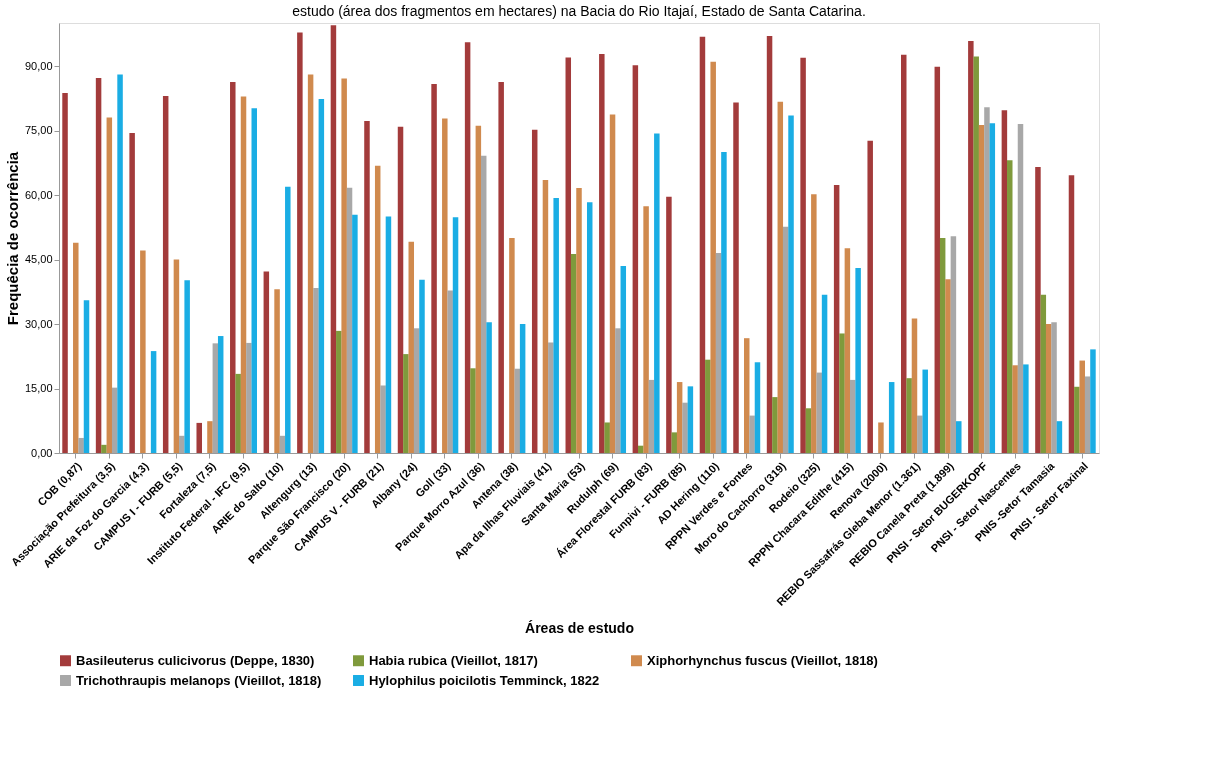  What do you see at coordinates (579, 11) in the screenshot?
I see `chart-title: estudo (área dos fragmentos em hectares) na Bacia do Rio Itajaí, Estado de Santa Catarina.` at bounding box center [579, 11].